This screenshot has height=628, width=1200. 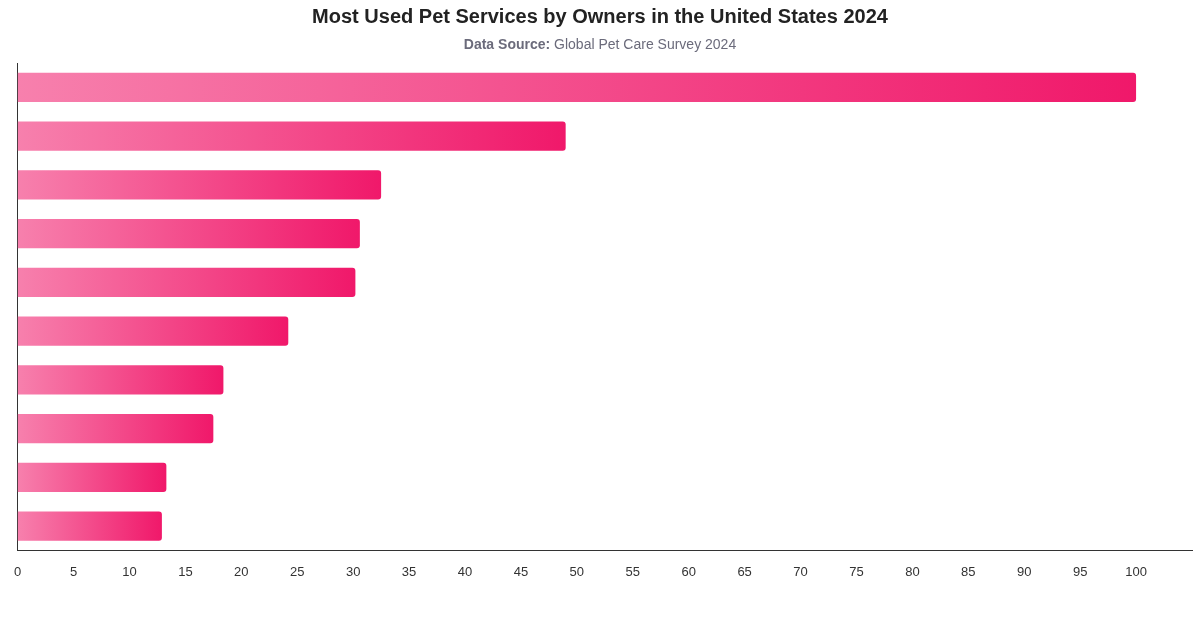 What do you see at coordinates (353, 571) in the screenshot?
I see `x-tick-label: 30` at bounding box center [353, 571].